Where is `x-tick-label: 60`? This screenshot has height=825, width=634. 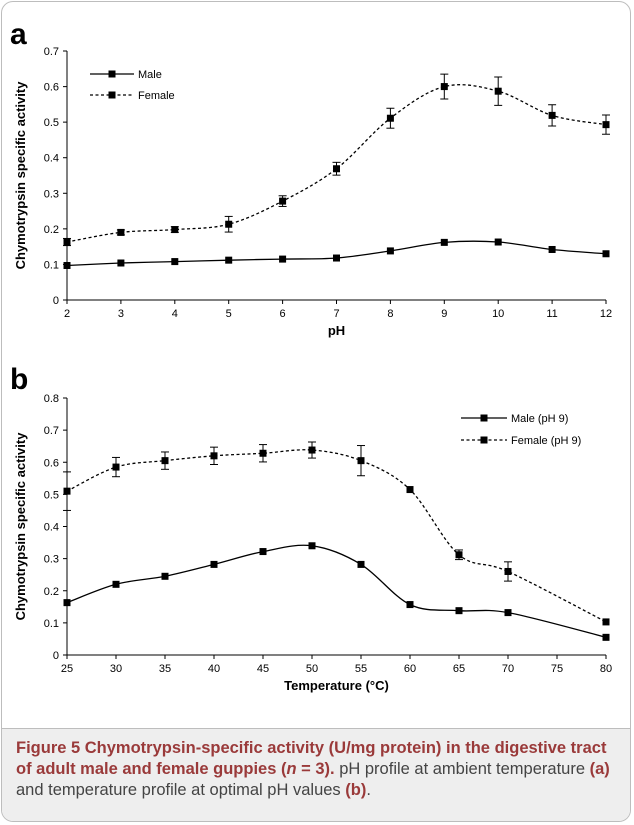 x-tick-label: 60 is located at coordinates (410, 669).